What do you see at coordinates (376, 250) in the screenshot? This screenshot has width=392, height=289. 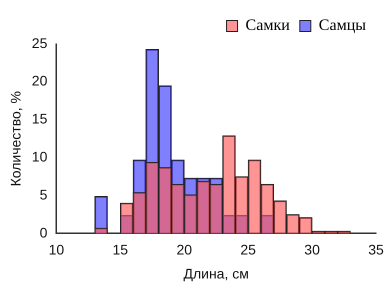 I see `x-tick-label: 35` at bounding box center [376, 250].